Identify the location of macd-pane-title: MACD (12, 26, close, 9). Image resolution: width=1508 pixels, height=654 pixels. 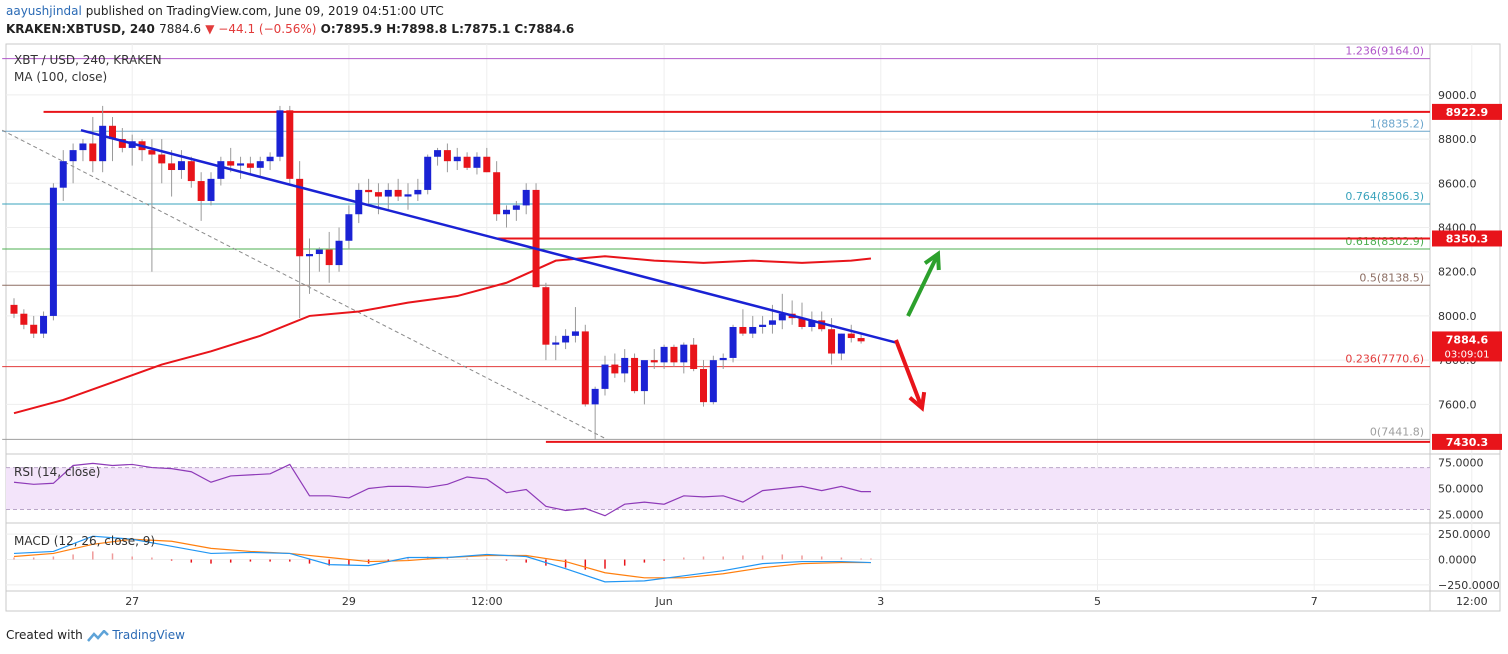
(84, 541).